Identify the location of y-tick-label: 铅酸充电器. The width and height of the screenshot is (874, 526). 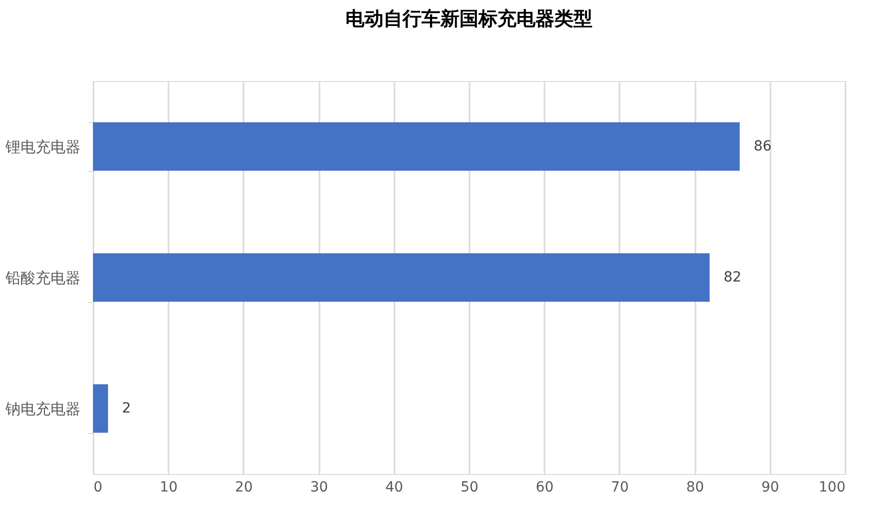
(42, 278).